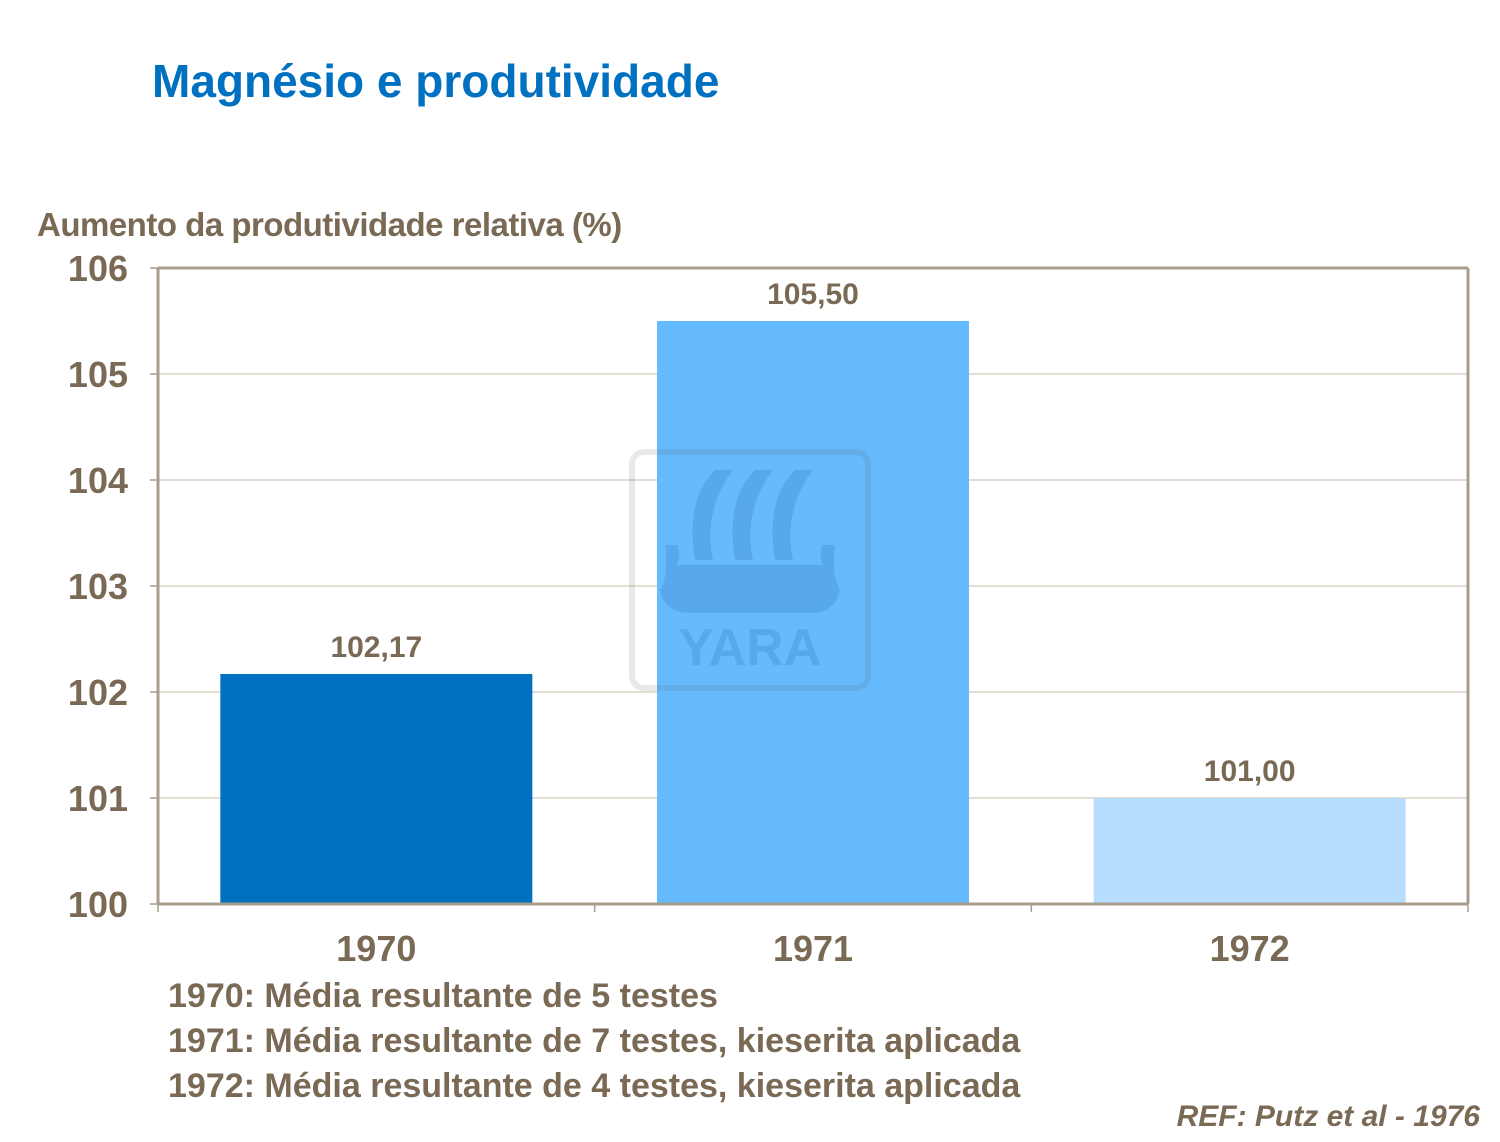 Image resolution: width=1500 pixels, height=1142 pixels. What do you see at coordinates (98, 374) in the screenshot?
I see `y-tick-label: 105` at bounding box center [98, 374].